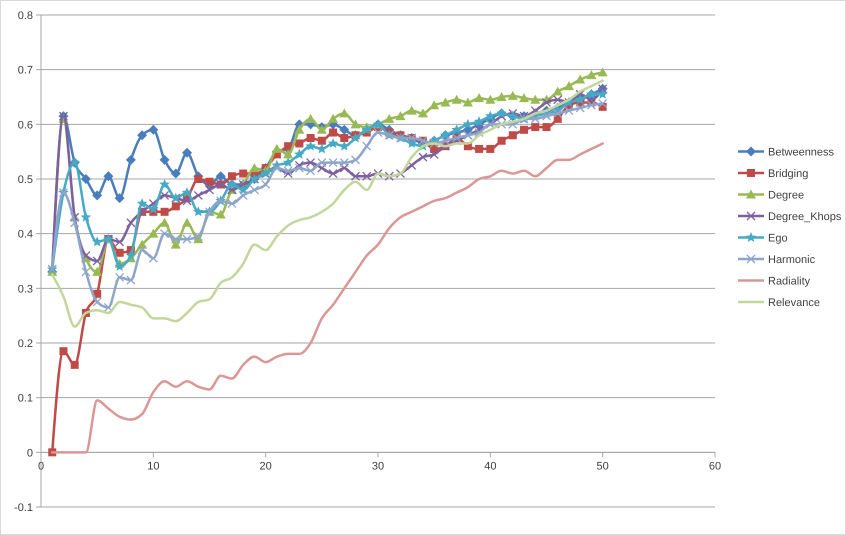 The width and height of the screenshot is (846, 535). I want to click on y-tick-label: 0.1, so click(25, 398).